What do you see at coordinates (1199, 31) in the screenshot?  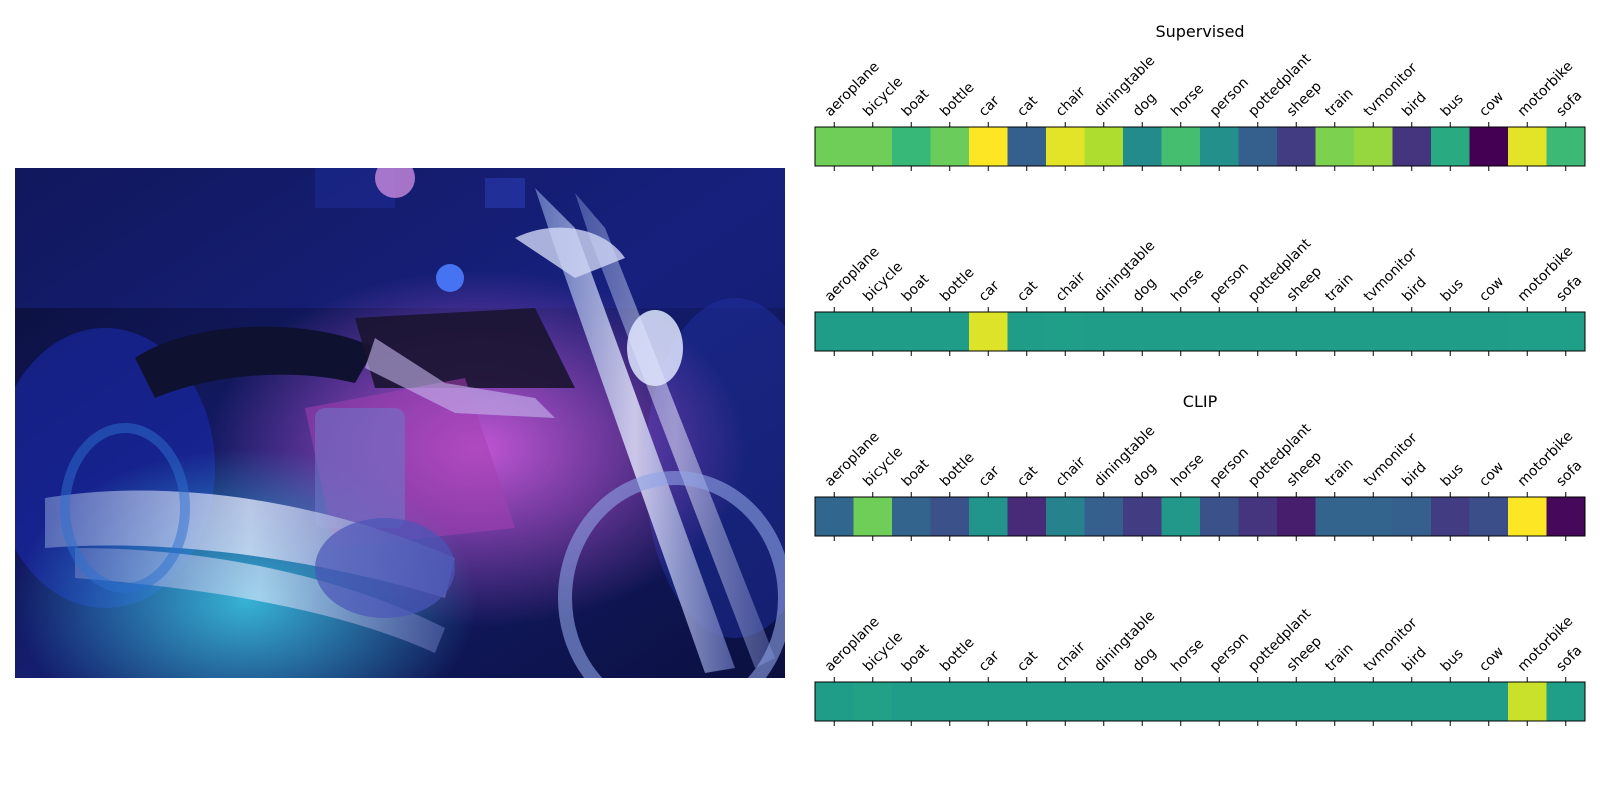 I see `chart-title: Supervised` at bounding box center [1199, 31].